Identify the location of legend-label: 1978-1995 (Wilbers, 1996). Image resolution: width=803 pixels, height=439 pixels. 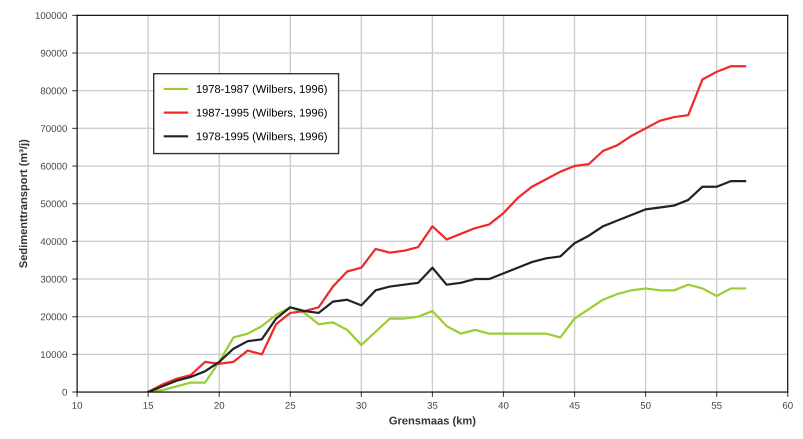
(261, 137).